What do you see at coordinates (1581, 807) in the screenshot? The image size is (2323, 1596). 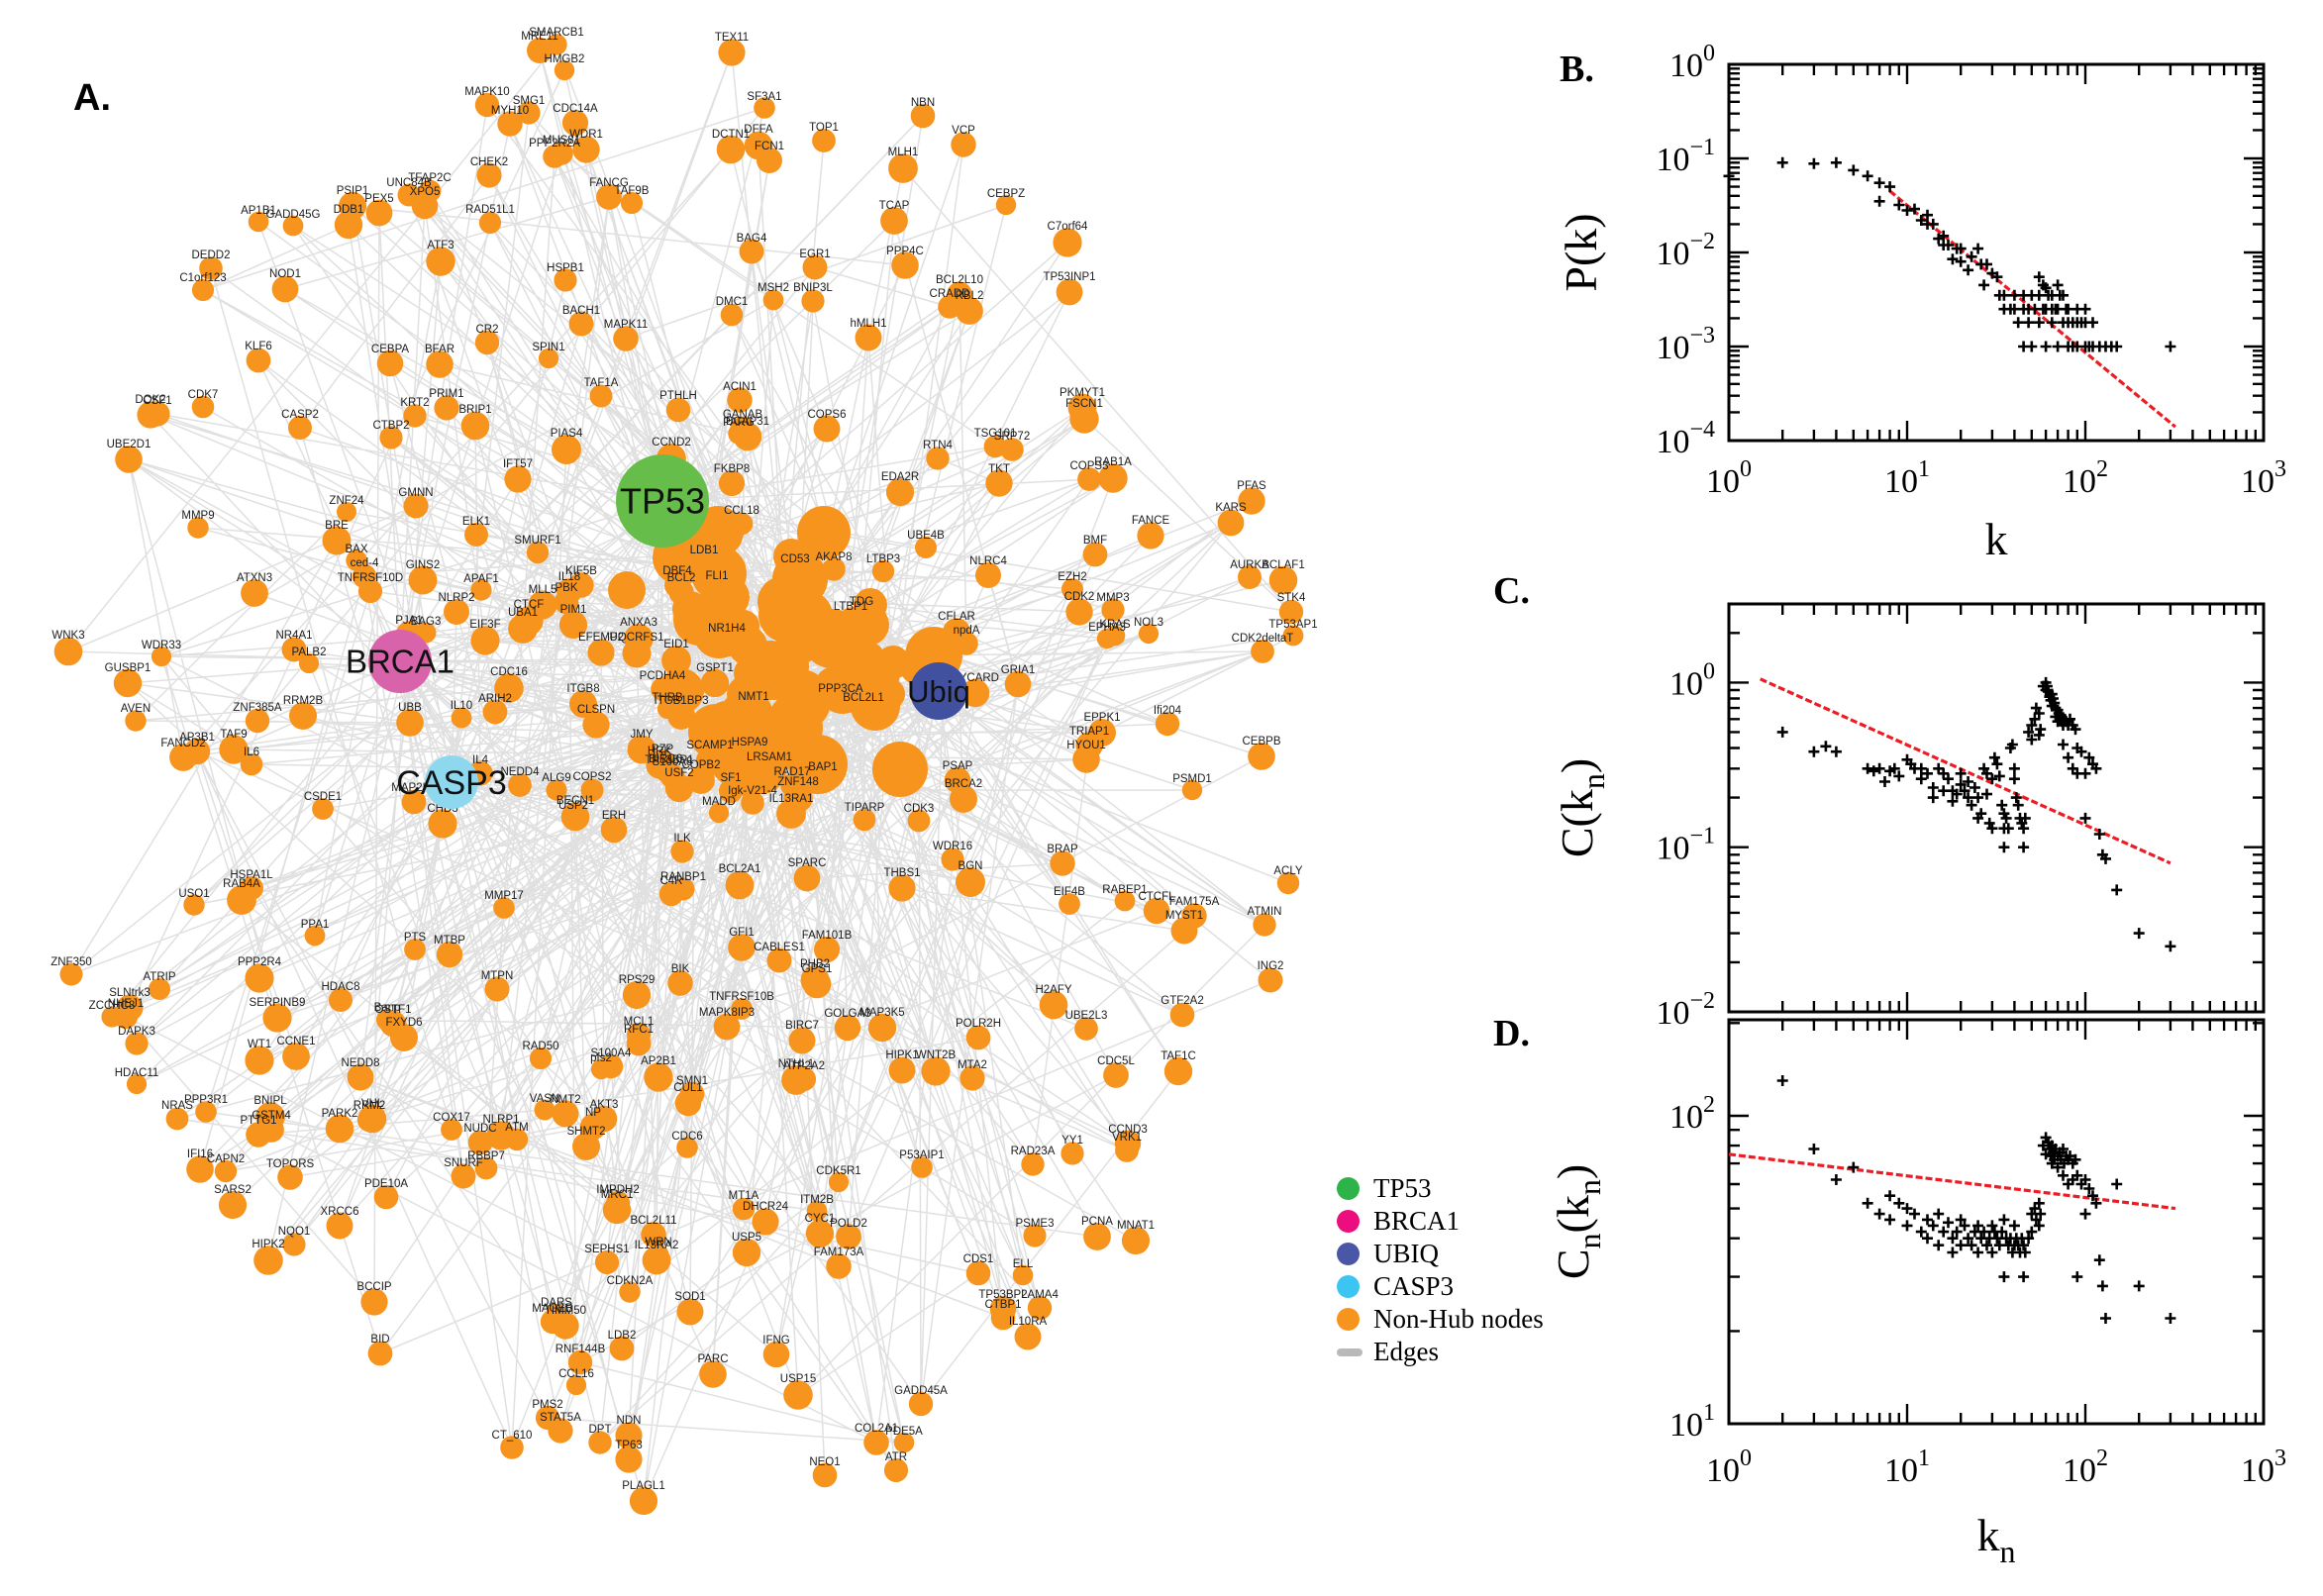 I see `ylabel-c: C(kn​)` at bounding box center [1581, 807].